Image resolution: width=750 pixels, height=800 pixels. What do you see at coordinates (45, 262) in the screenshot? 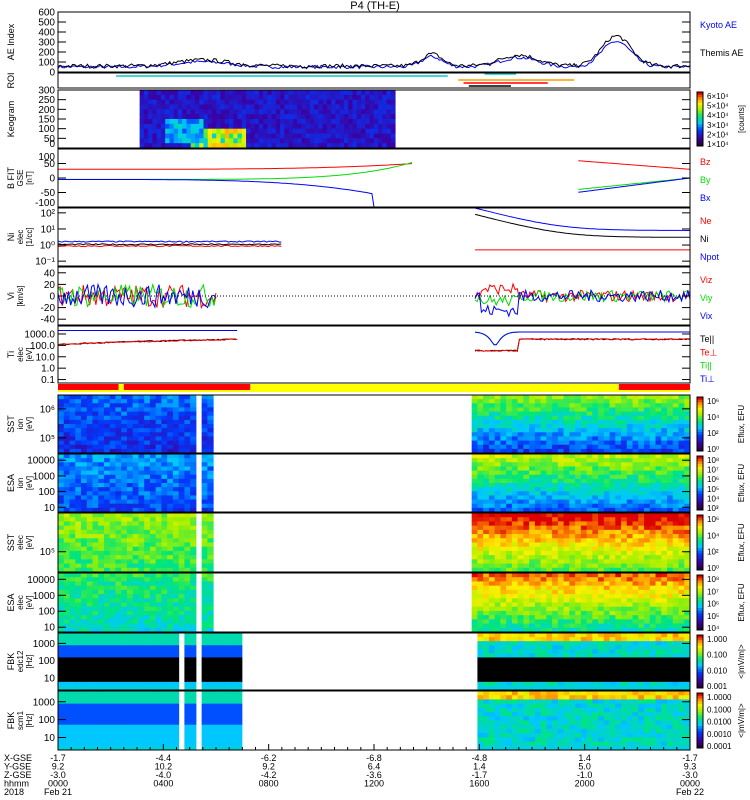
I see `y-tick-label: 10⁻¹` at bounding box center [45, 262].